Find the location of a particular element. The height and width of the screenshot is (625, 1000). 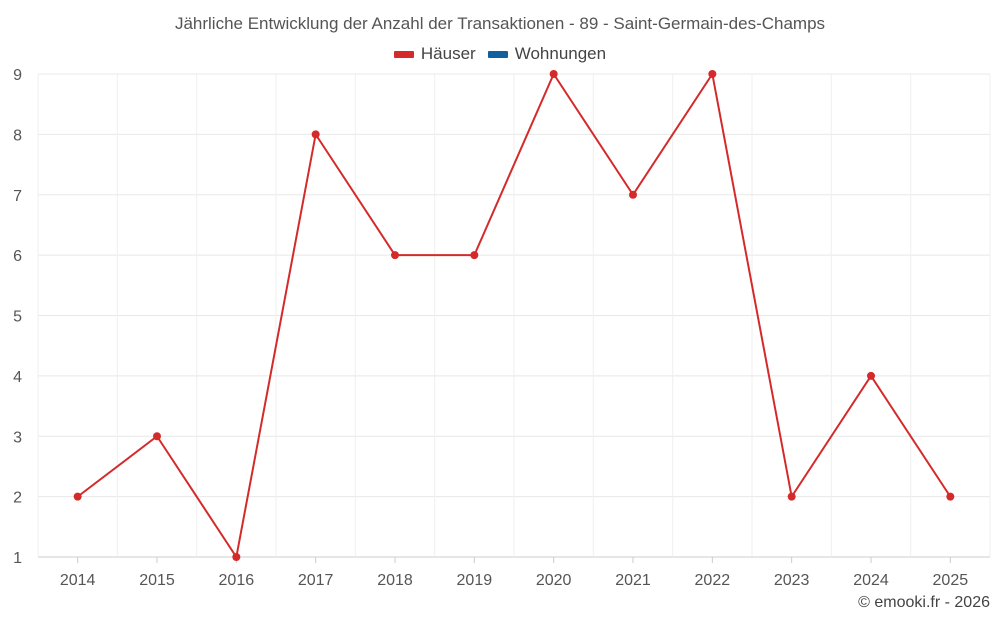

y-tick-label: 2 is located at coordinates (17, 498).